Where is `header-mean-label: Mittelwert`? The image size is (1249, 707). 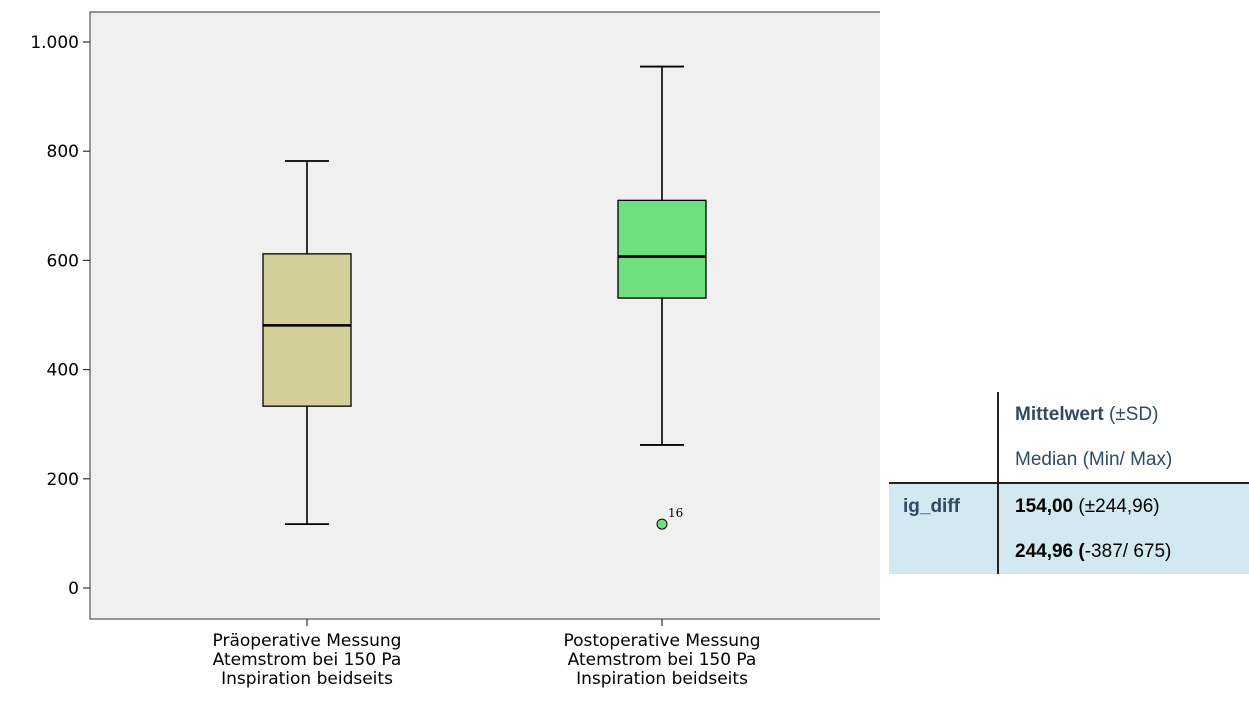
header-mean-label: Mittelwert is located at coordinates (1059, 414).